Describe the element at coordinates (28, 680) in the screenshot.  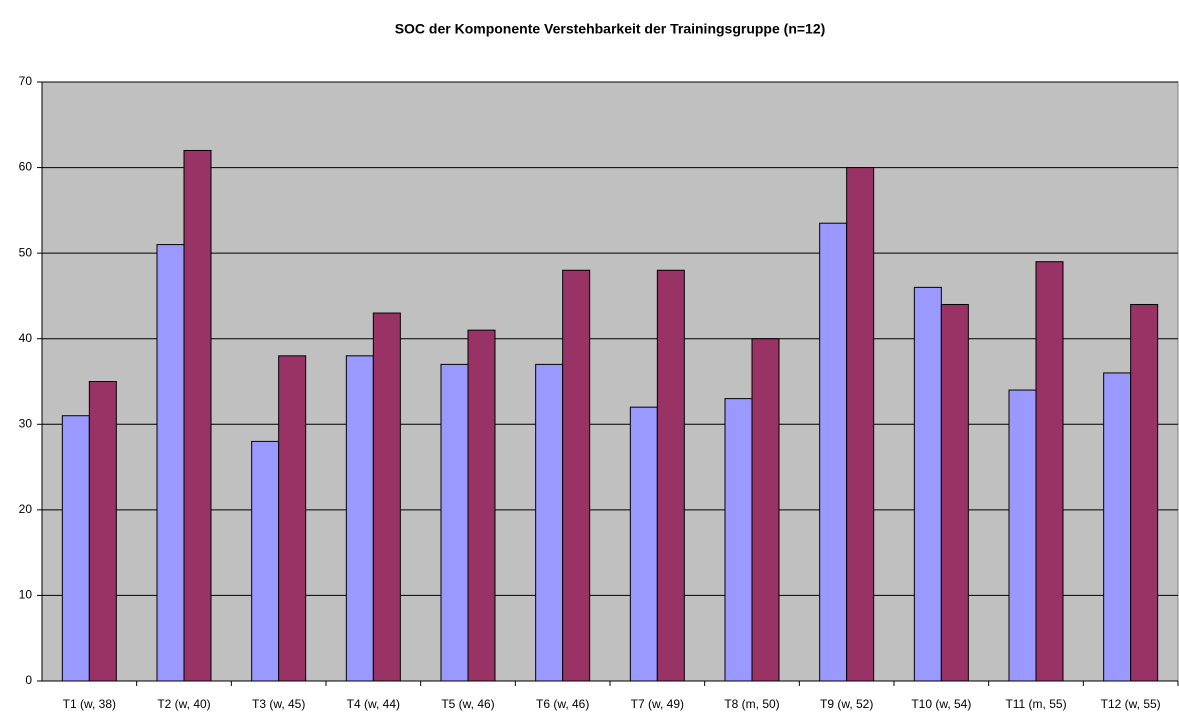
I see `y-tick-label: 0` at that location.